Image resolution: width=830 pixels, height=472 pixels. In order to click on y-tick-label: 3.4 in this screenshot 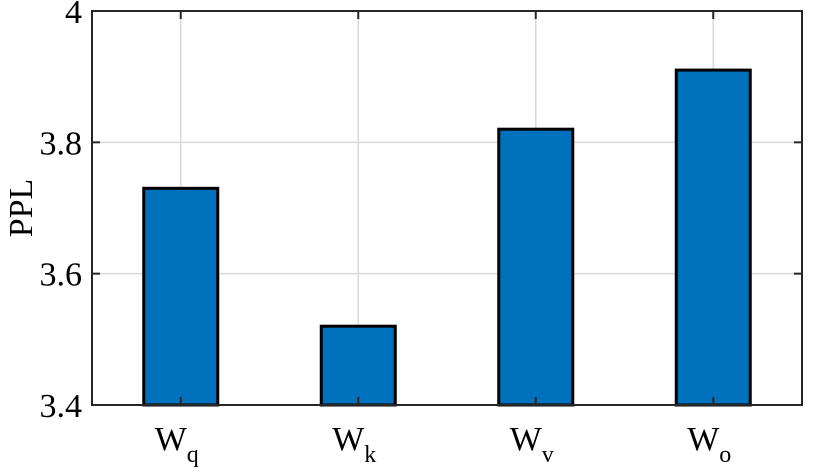, I will do `click(61, 406)`.